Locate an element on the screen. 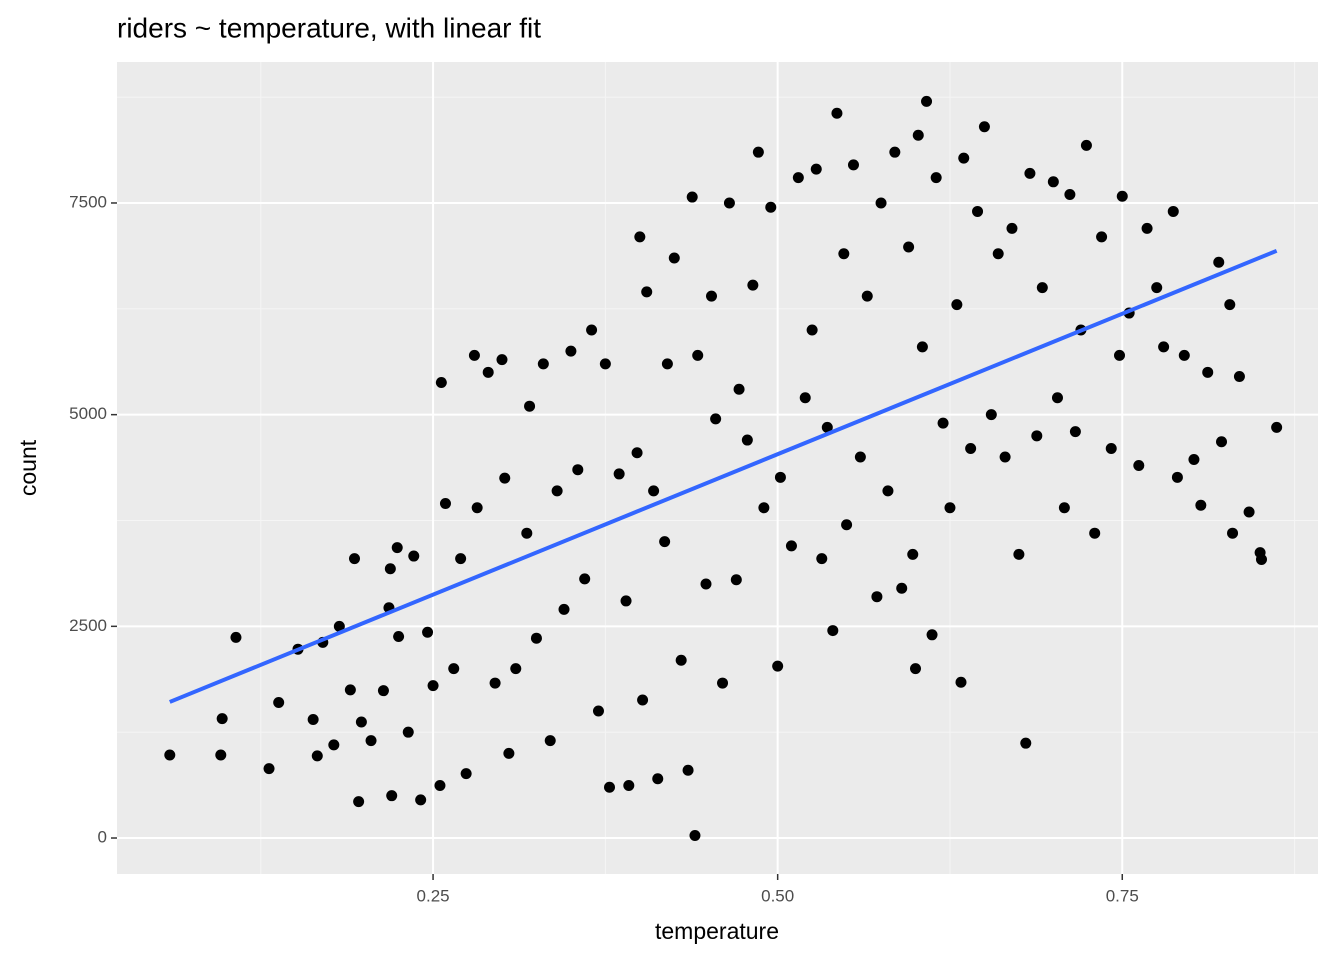  x-tick-label: 0.75 is located at coordinates (1122, 895).